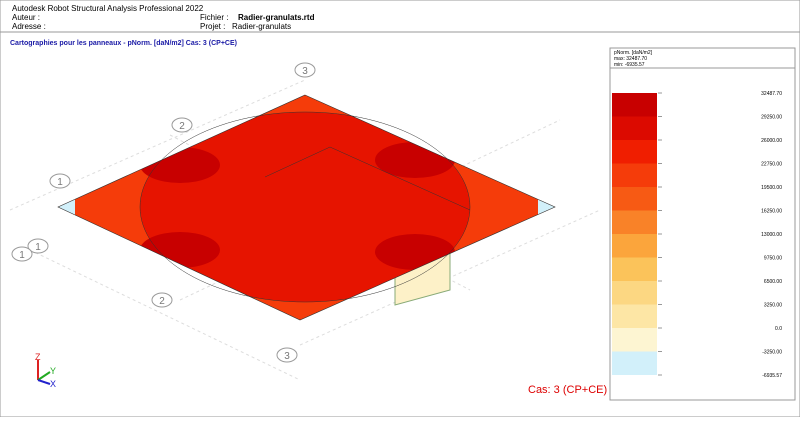 This screenshot has width=800, height=422. What do you see at coordinates (53, 384) in the screenshot?
I see `axis-x: X` at bounding box center [53, 384].